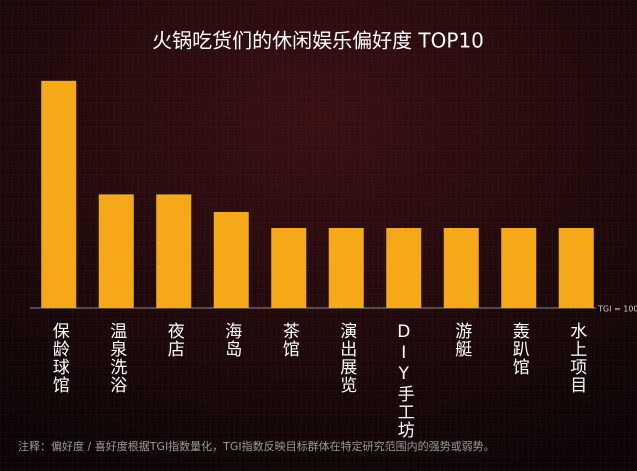  What do you see at coordinates (318, 41) in the screenshot?
I see `chart-title: 火锅吃货们的休闲娱乐偏好度 TOP10` at bounding box center [318, 41].